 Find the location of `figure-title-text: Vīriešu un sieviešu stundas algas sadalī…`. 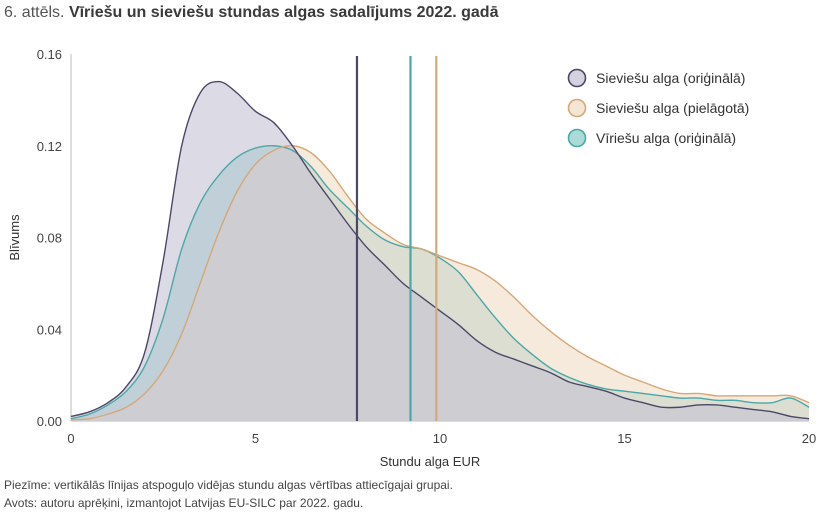

figure-title-text: Vīriešu un sieviešu stundas algas sadalī… is located at coordinates (283, 12).